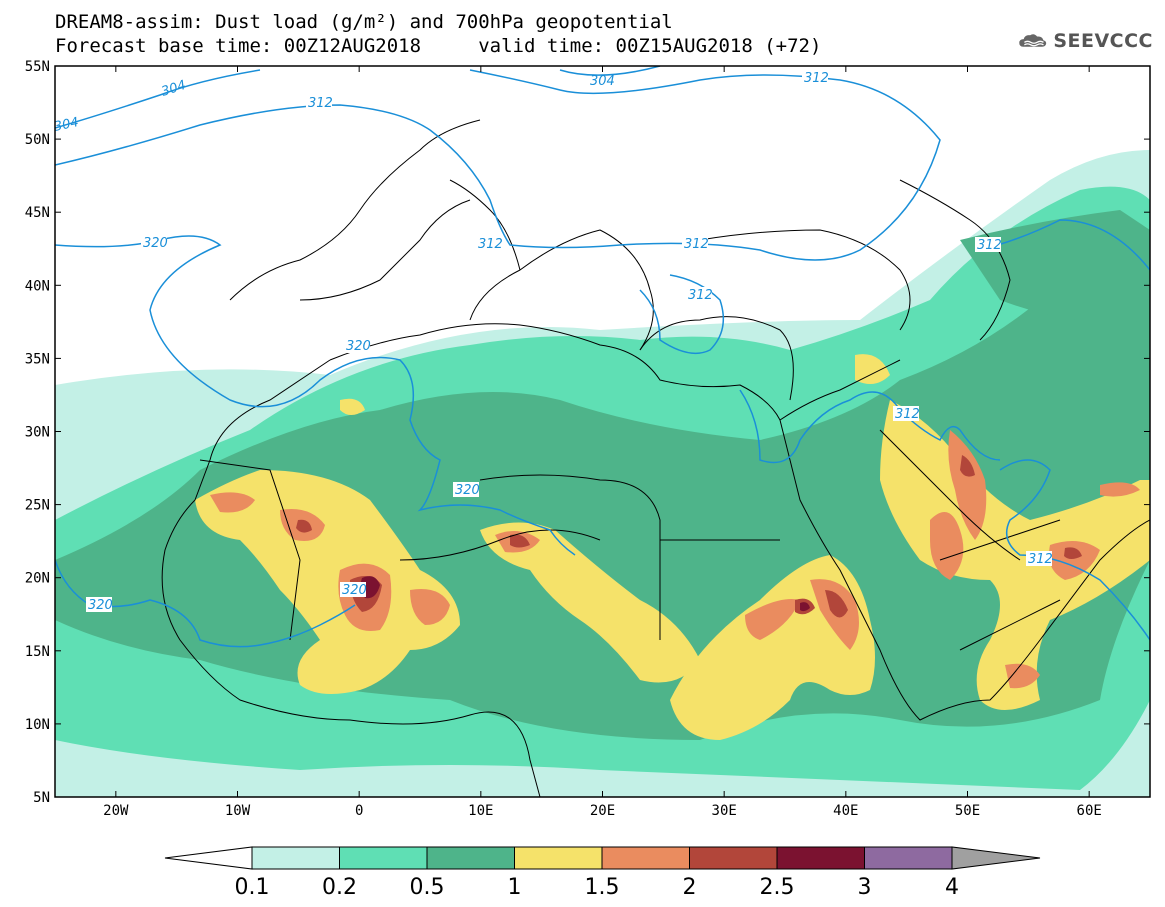 This screenshot has height=907, width=1165. Describe the element at coordinates (116, 811) in the screenshot. I see `lon-tick-label: 20W` at that location.